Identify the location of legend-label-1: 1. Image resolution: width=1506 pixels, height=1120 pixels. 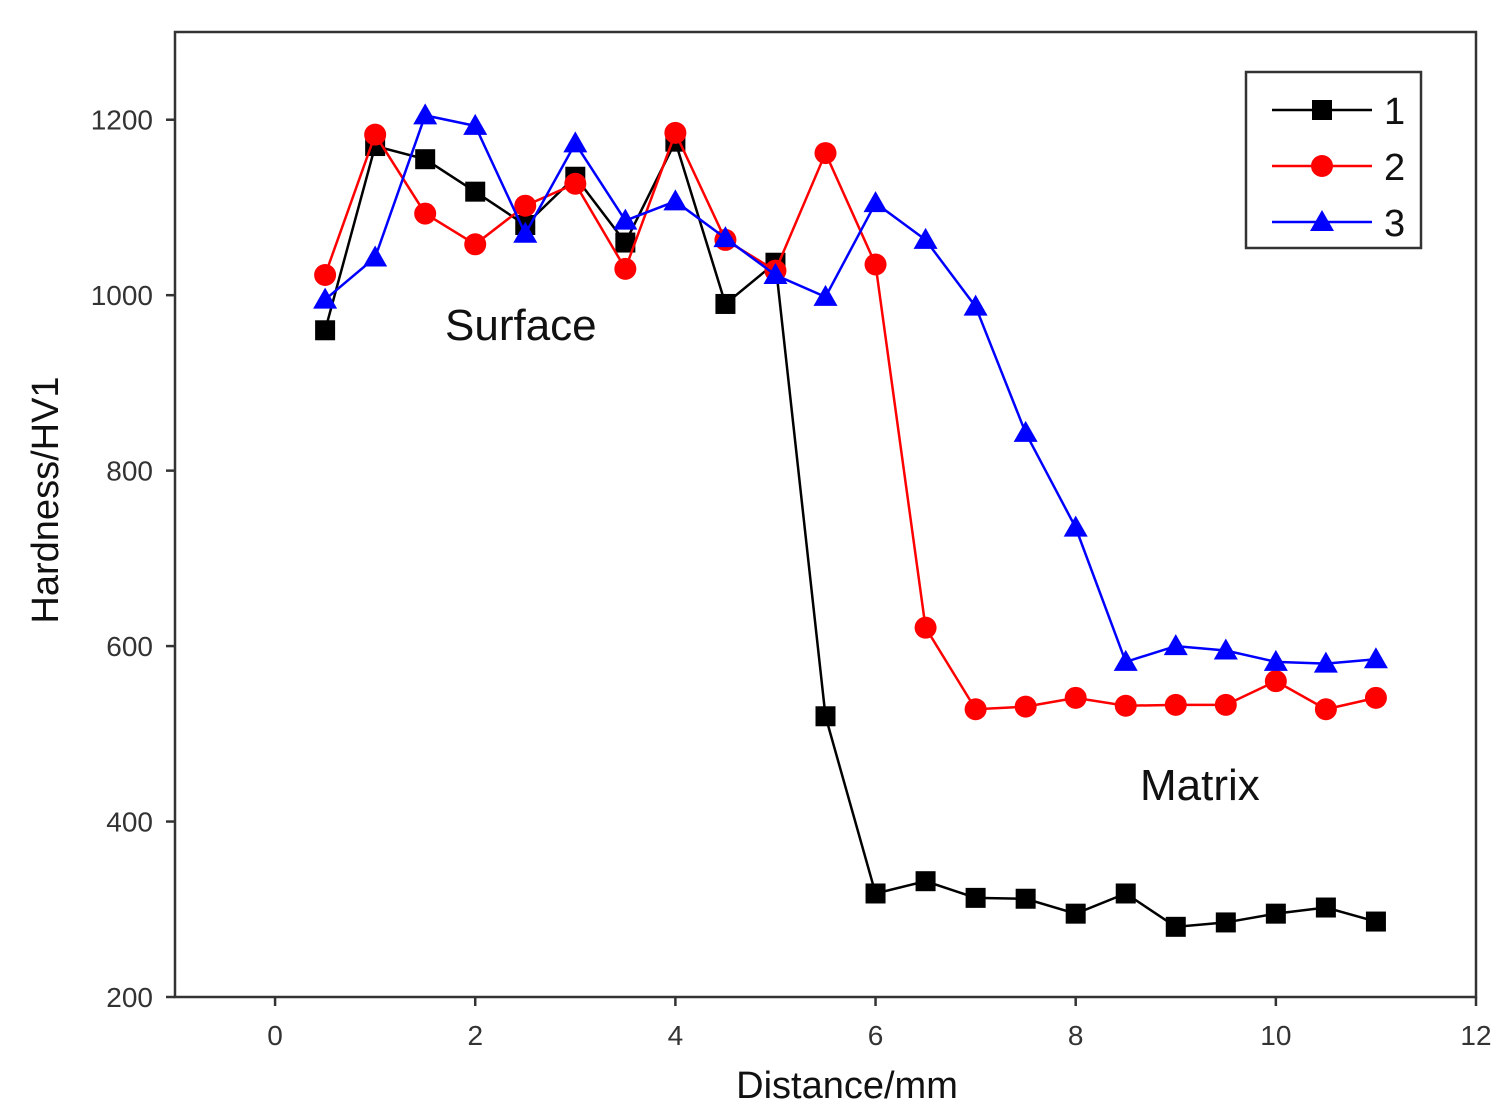
(1394, 112).